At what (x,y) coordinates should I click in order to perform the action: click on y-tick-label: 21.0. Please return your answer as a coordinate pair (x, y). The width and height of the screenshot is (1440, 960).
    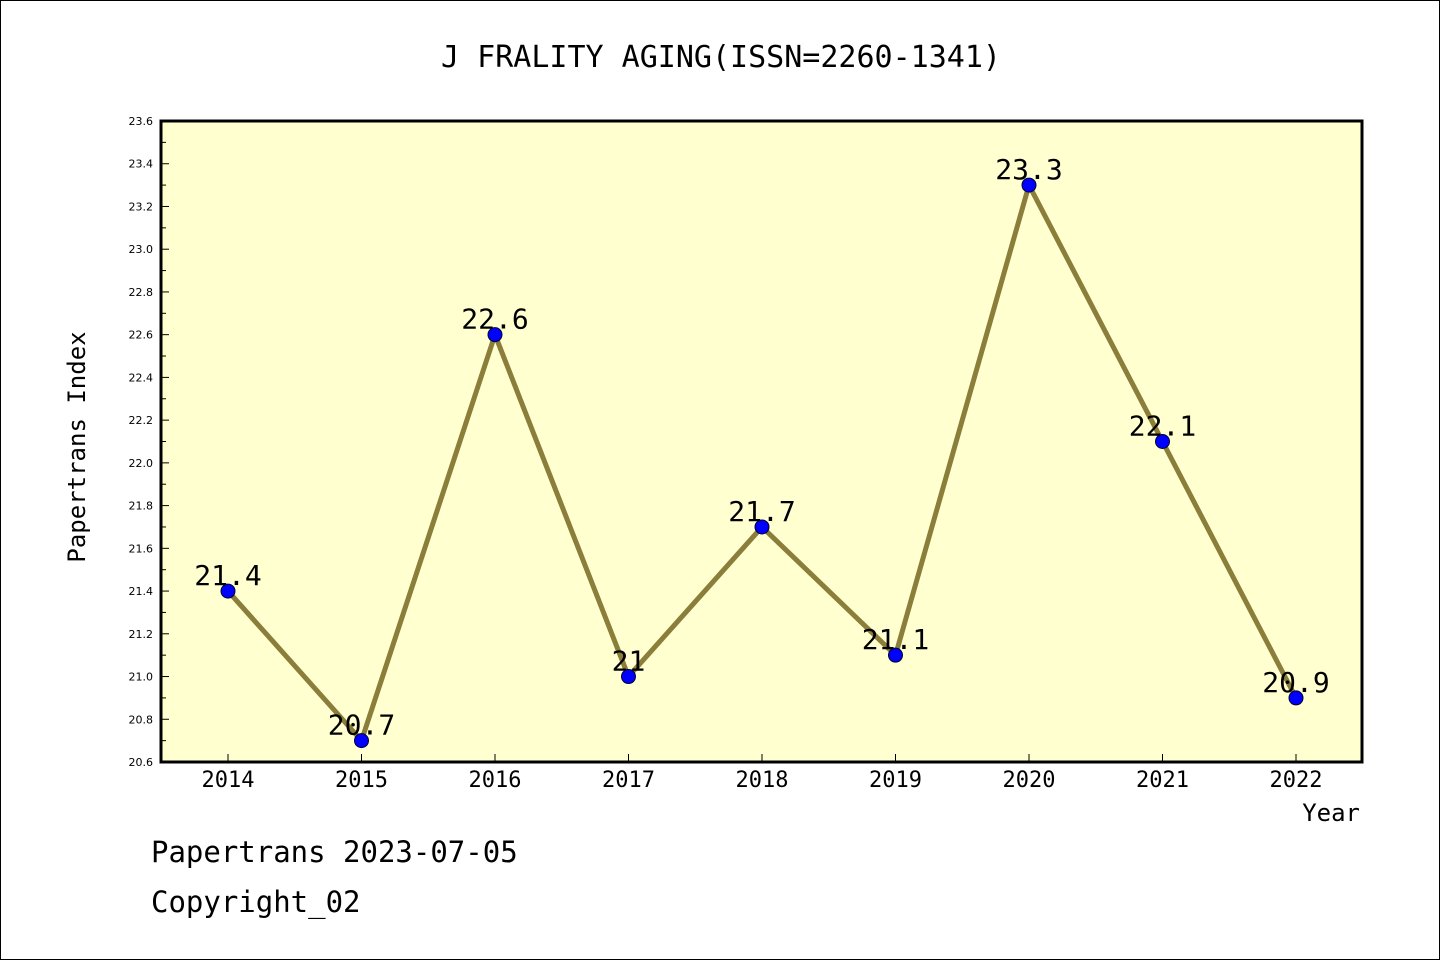
    Looking at the image, I should click on (141, 677).